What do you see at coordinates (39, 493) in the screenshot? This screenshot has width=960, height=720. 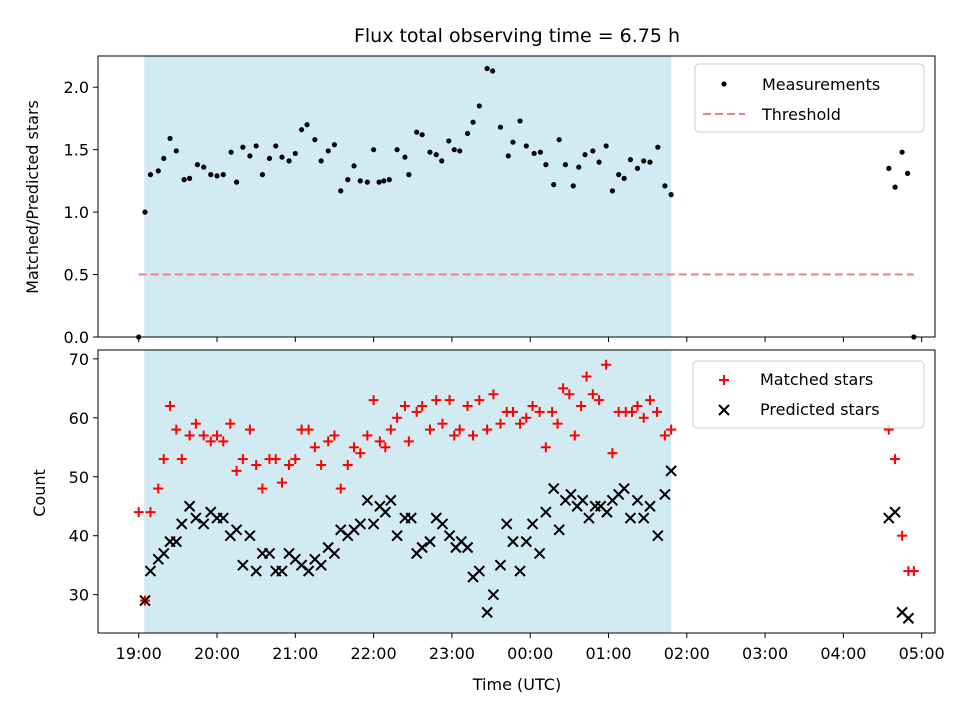 I see `bottom-y-axis-label: Count` at bounding box center [39, 493].